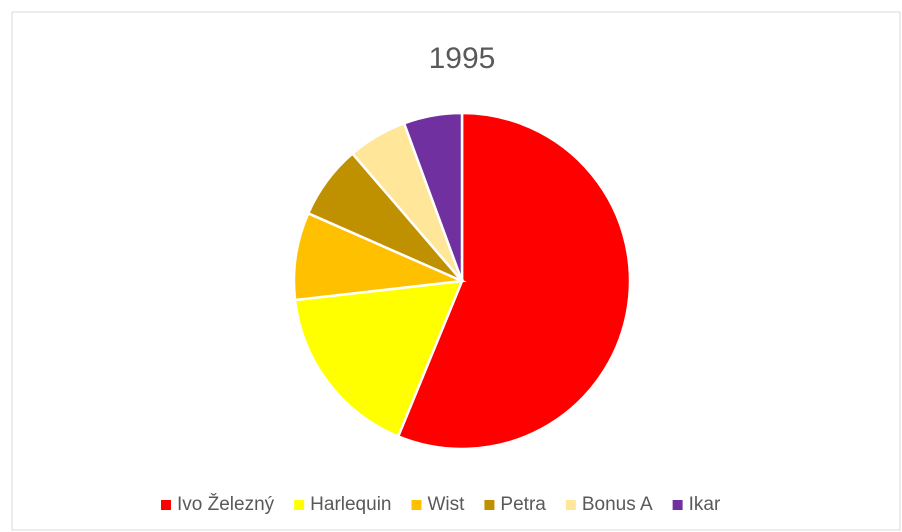 The width and height of the screenshot is (902, 532). Describe the element at coordinates (617, 504) in the screenshot. I see `legend-label: Bonus A` at that location.